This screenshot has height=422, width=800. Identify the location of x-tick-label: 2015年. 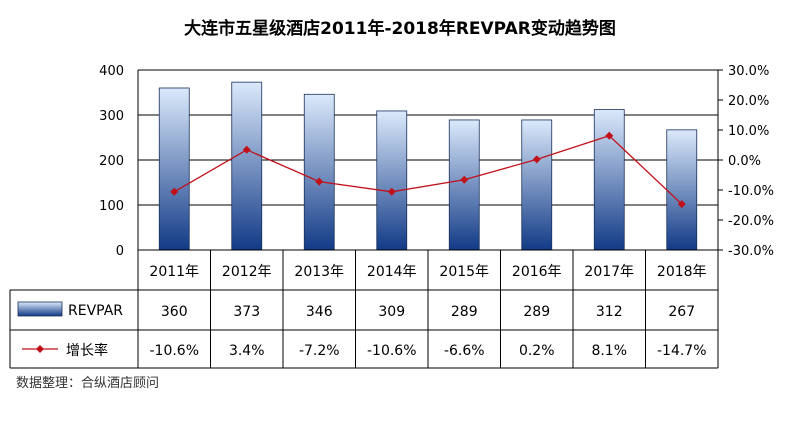
(464, 272).